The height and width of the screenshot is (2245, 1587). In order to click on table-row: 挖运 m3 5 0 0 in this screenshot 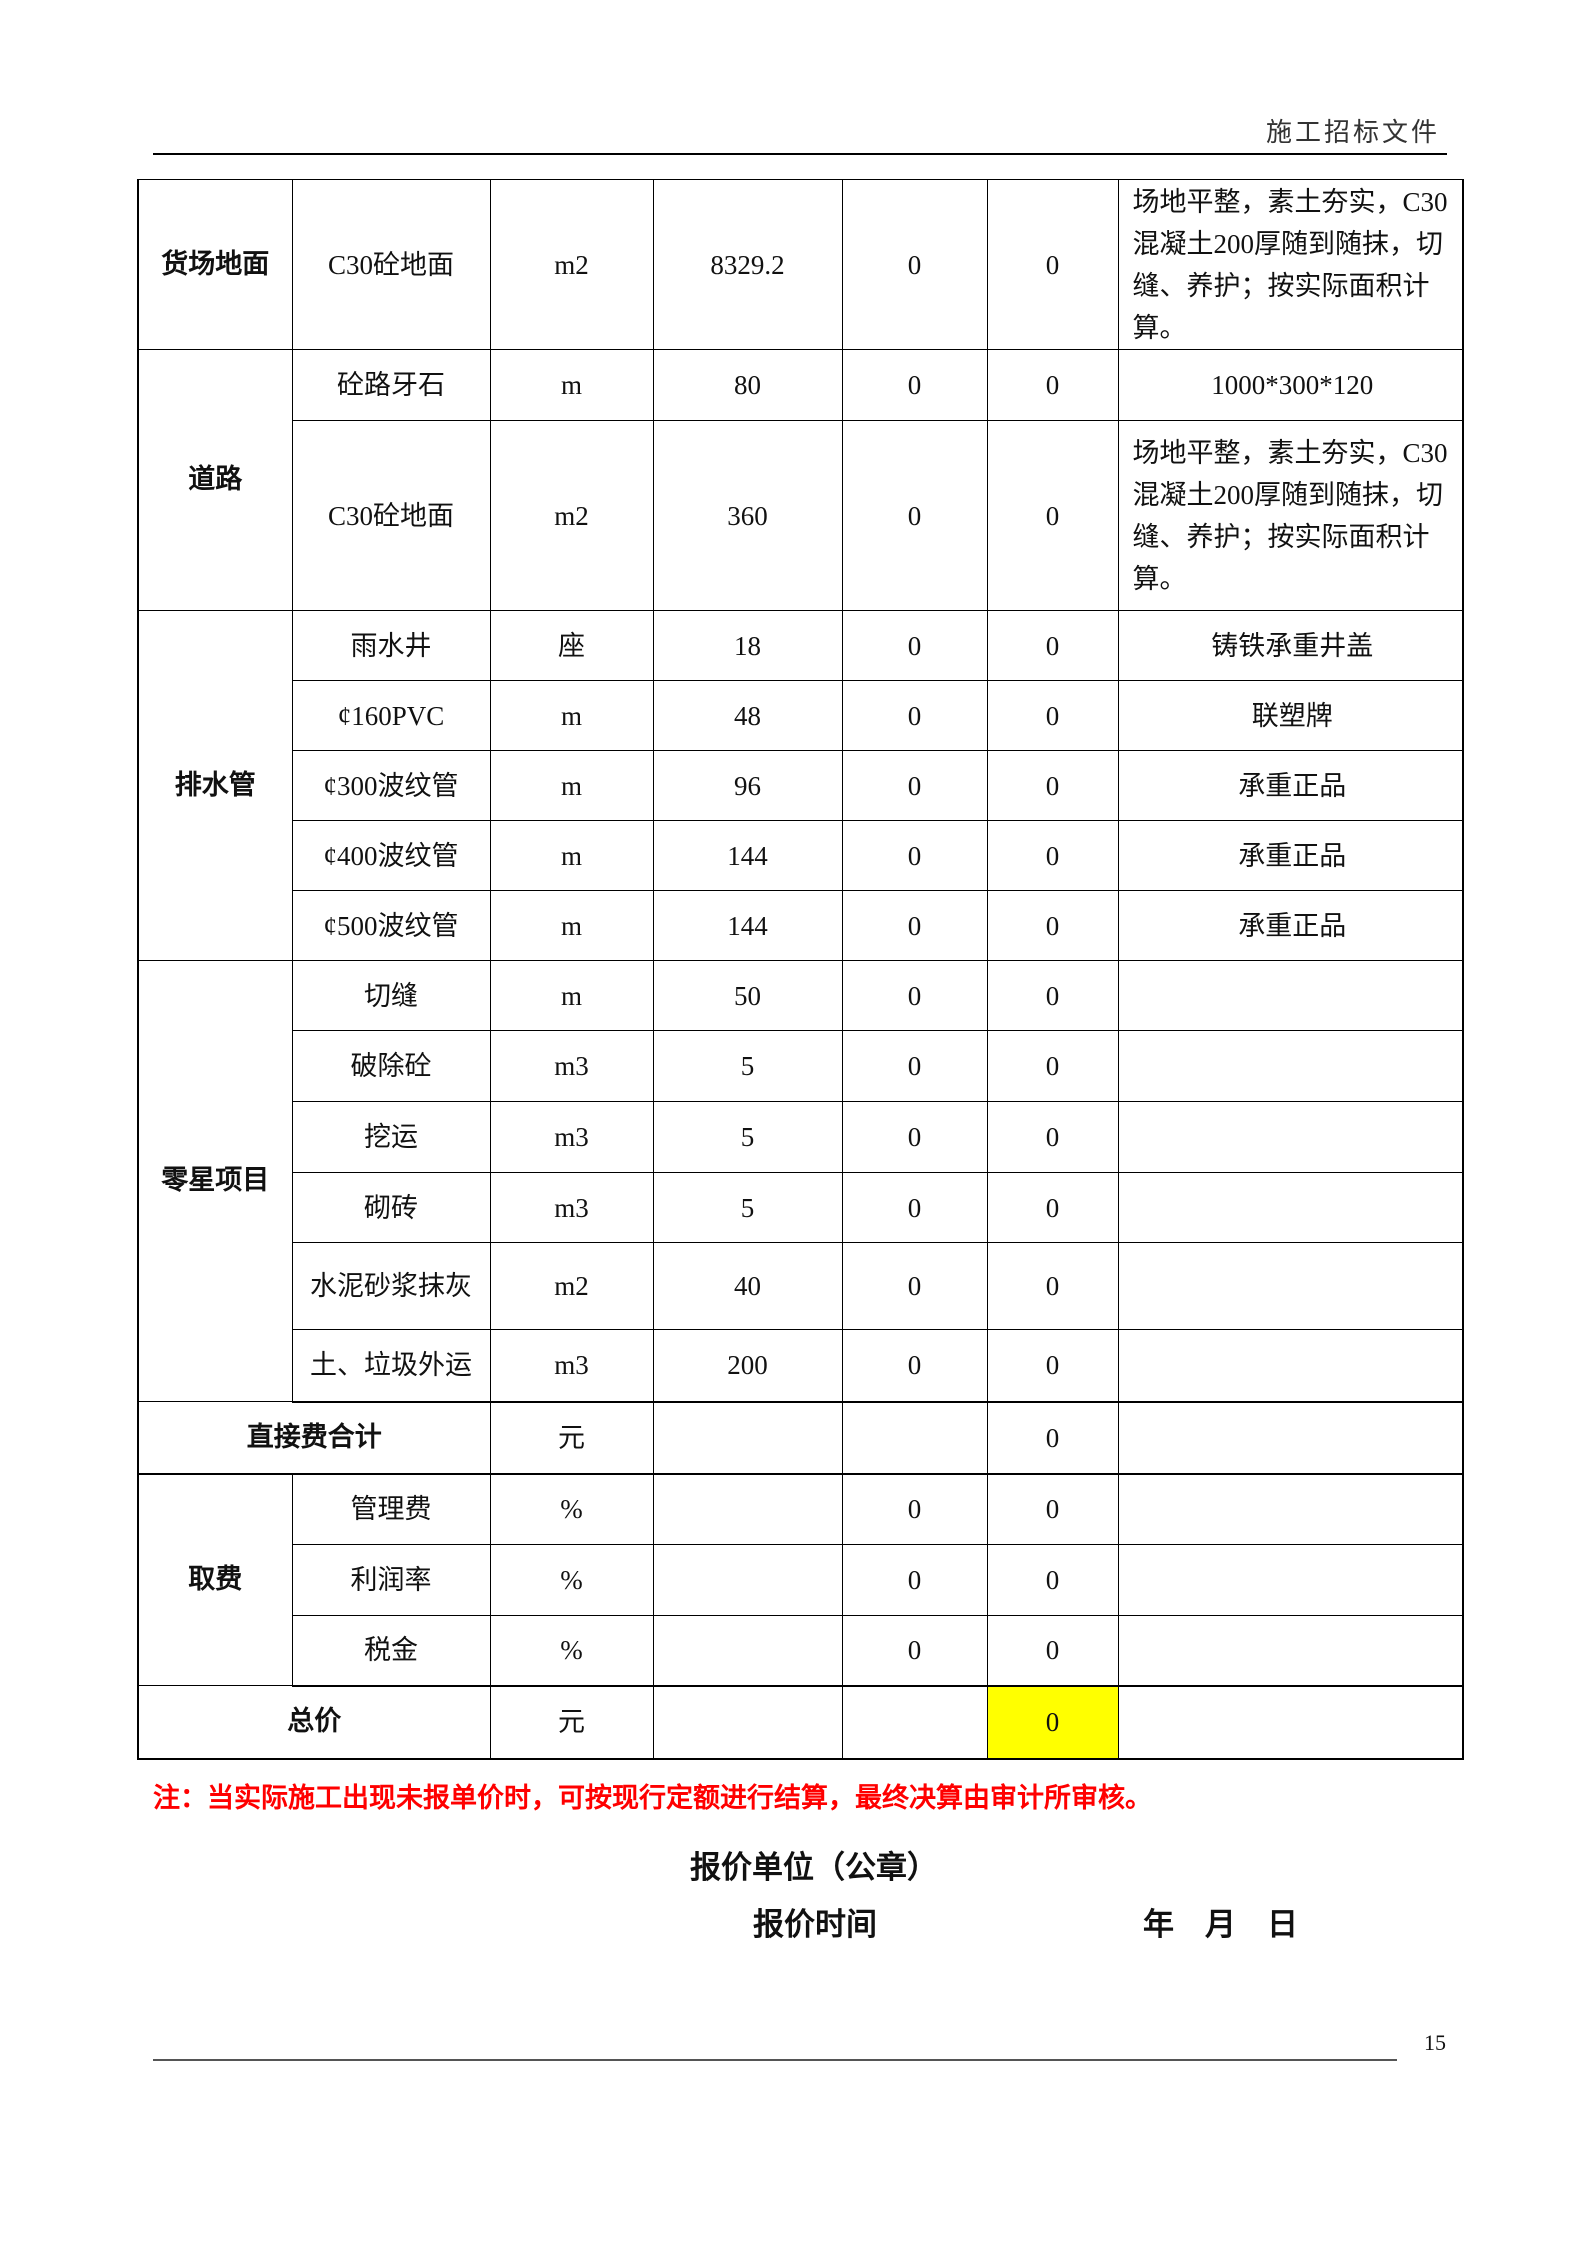, I will do `click(801, 1137)`.